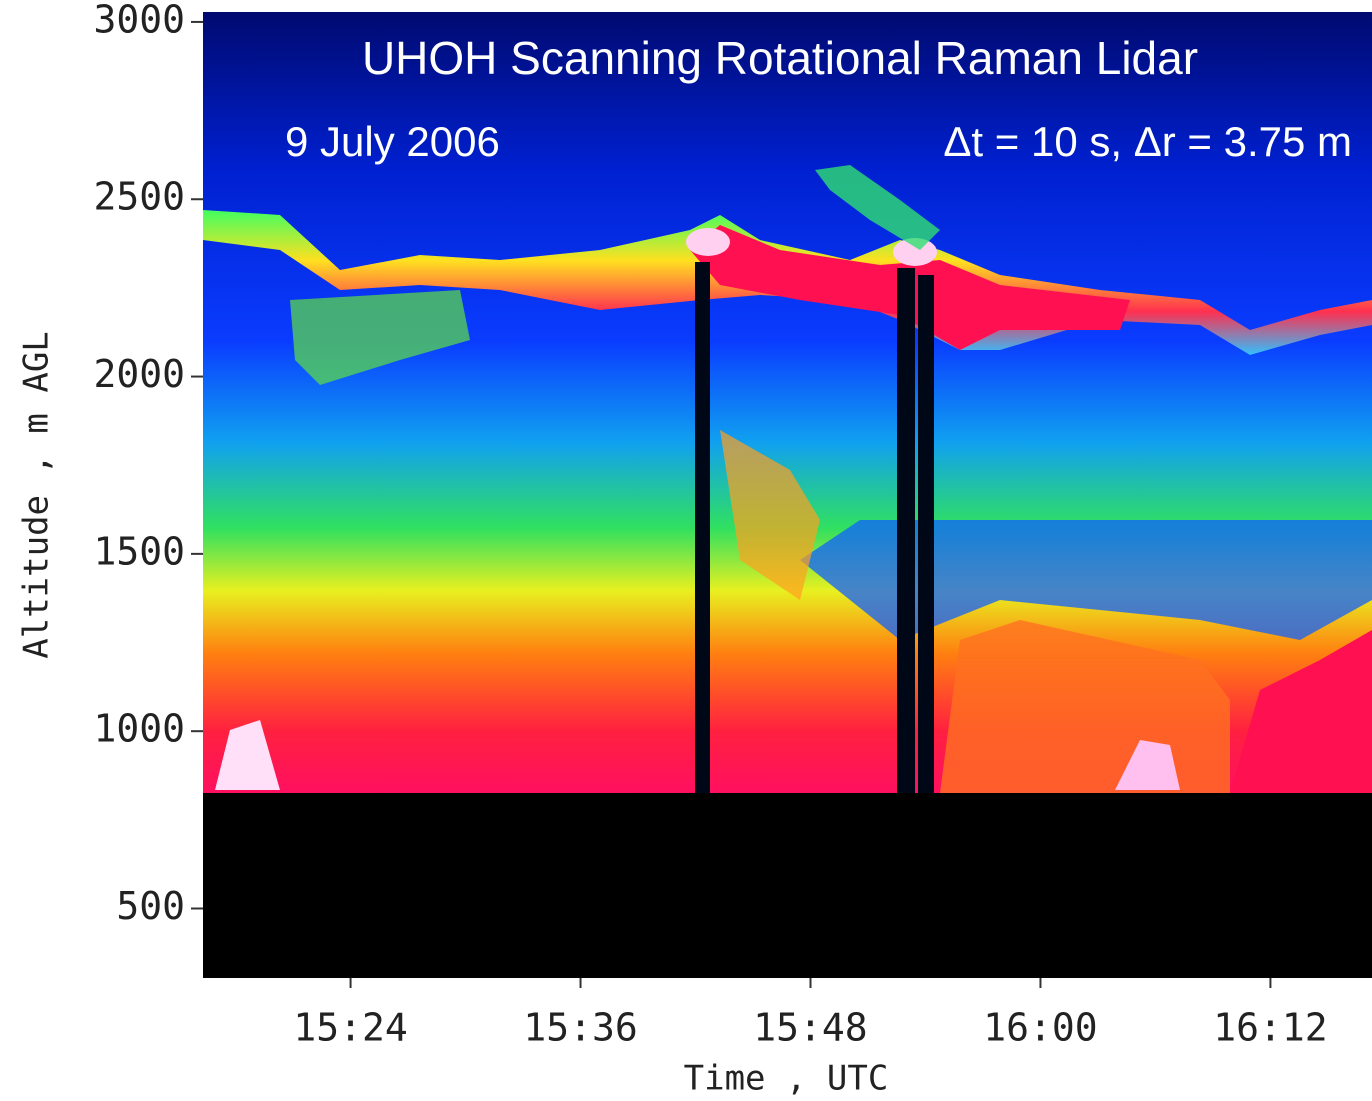 Image resolution: width=1372 pixels, height=1101 pixels. Describe the element at coordinates (1270, 1028) in the screenshot. I see `x-tick-label: 16:12` at that location.